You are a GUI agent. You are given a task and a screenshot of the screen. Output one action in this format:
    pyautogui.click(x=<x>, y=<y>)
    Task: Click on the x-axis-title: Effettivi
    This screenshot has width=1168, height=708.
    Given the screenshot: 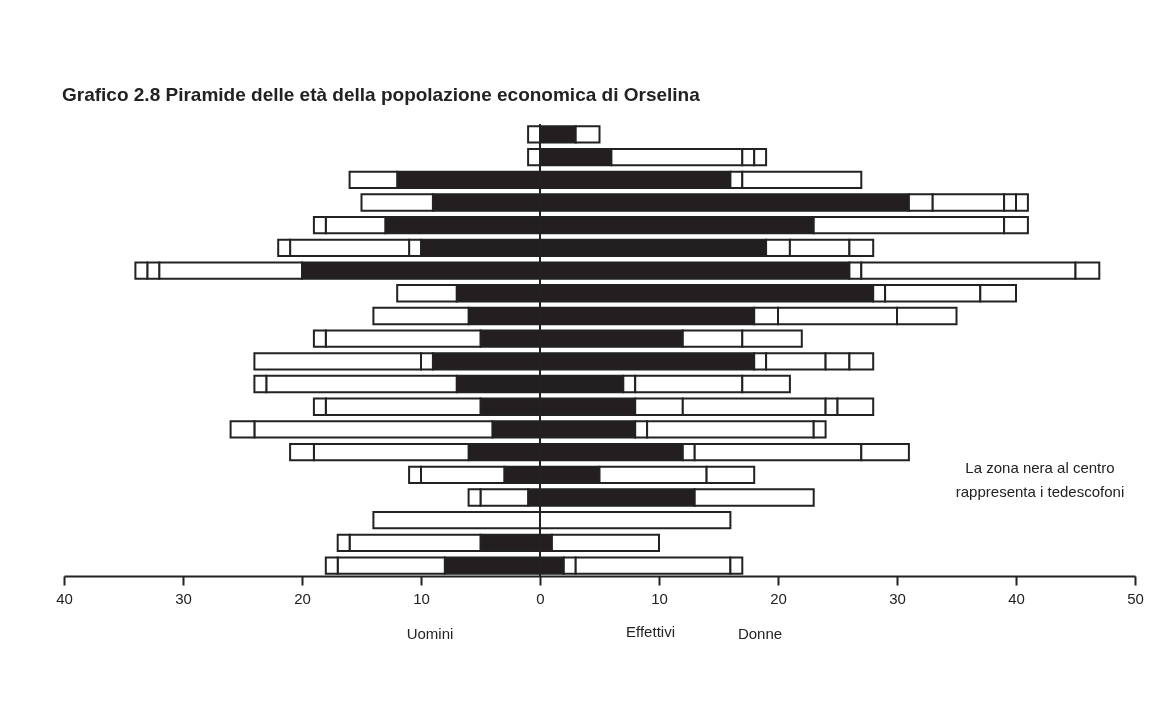 What is the action you would take?
    pyautogui.click(x=650, y=631)
    